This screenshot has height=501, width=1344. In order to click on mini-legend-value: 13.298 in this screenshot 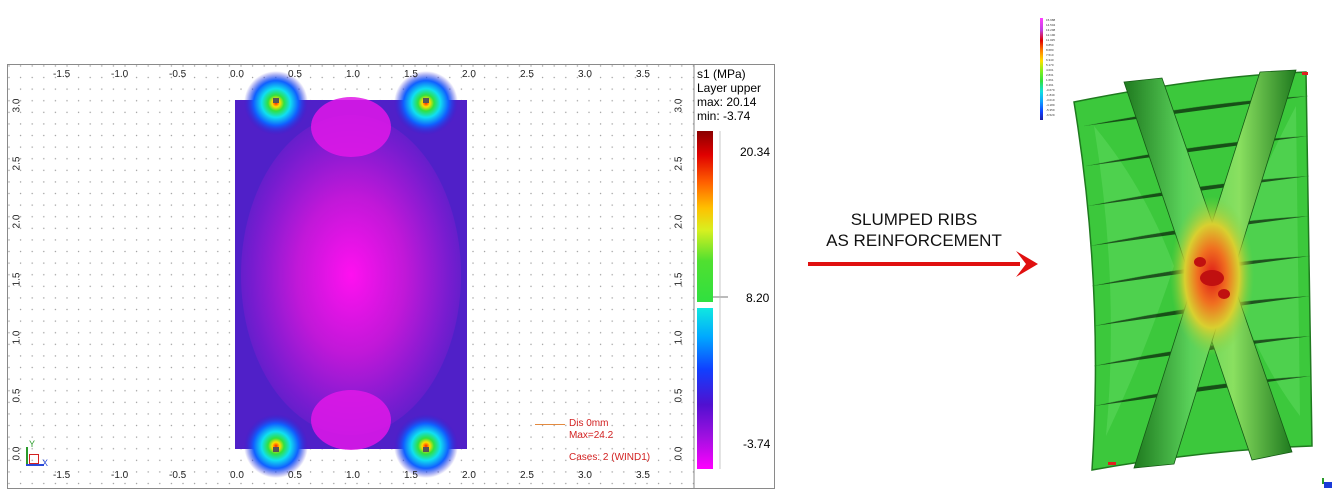, I will do `click(1051, 30)`.